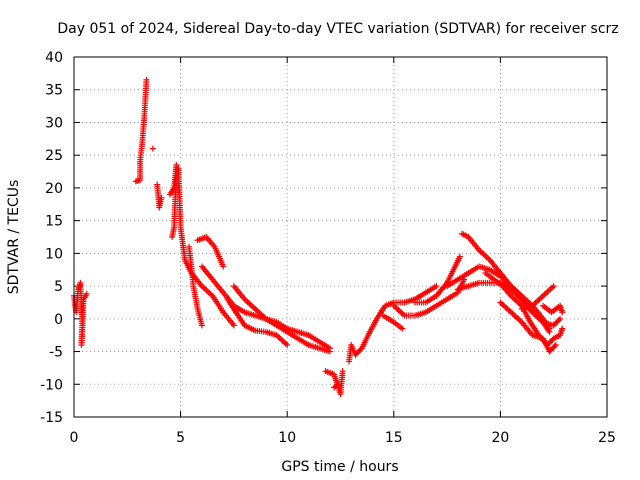  What do you see at coordinates (54, 123) in the screenshot?
I see `y-tick-label: 30` at bounding box center [54, 123].